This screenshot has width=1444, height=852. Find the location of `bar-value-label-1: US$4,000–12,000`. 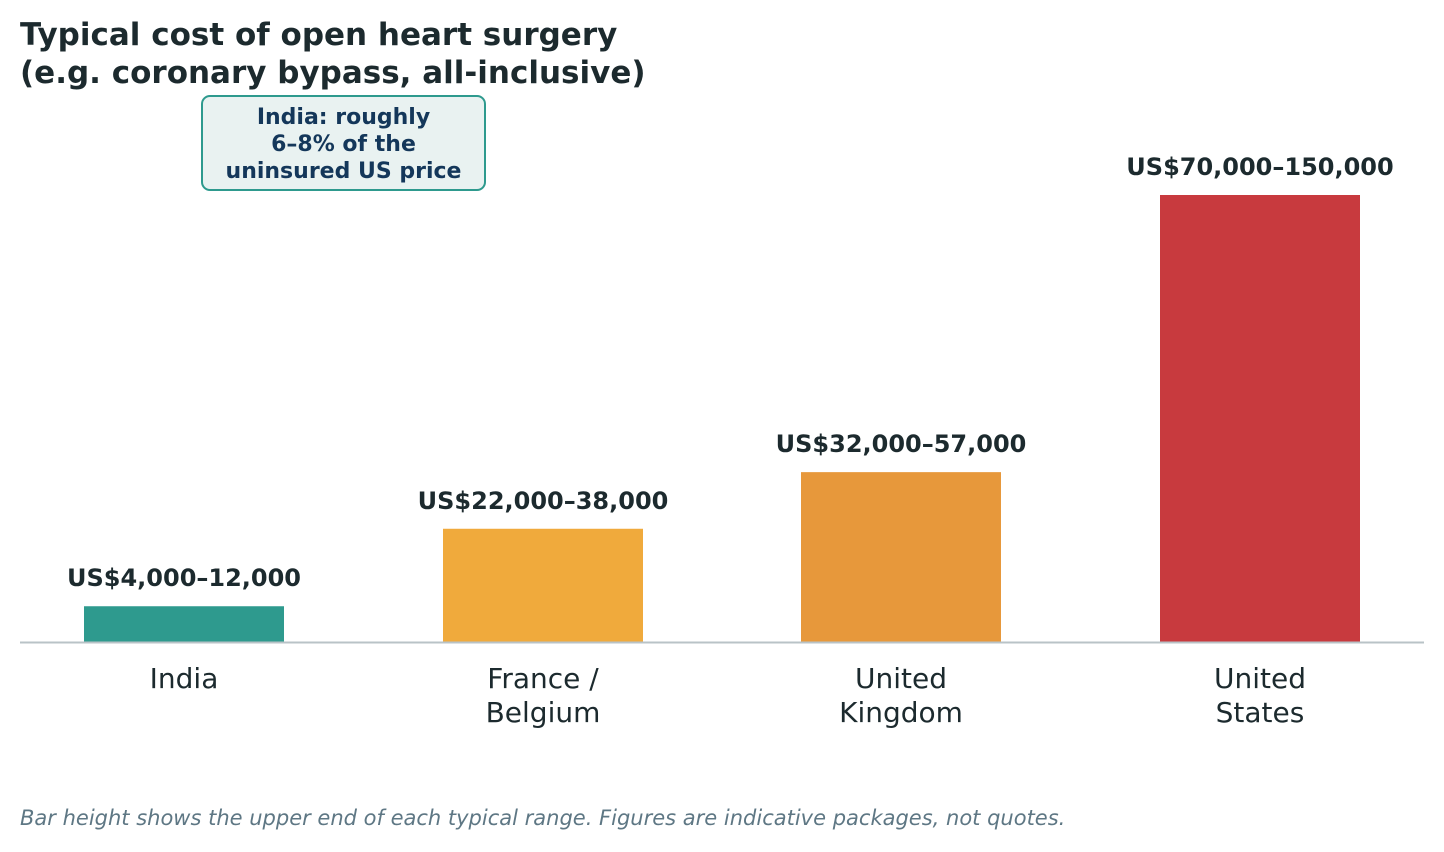

bar-value-label-1: US$4,000–12,000 is located at coordinates (184, 578).